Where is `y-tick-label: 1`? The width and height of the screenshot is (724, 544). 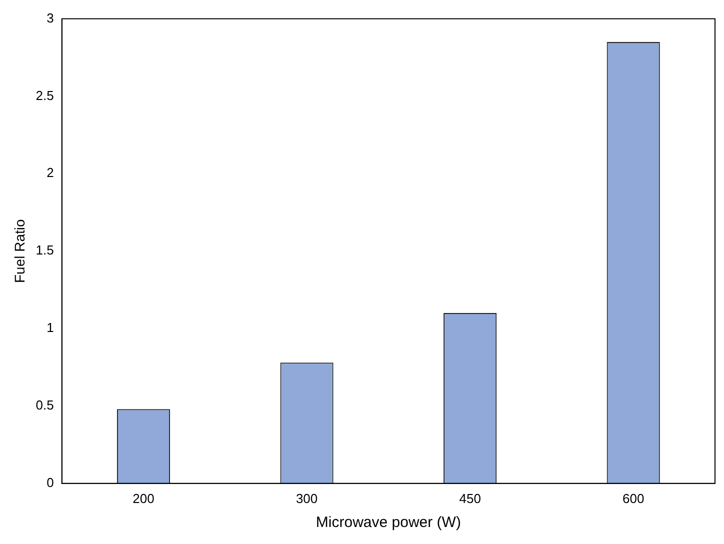 y-tick-label: 1 is located at coordinates (50, 328).